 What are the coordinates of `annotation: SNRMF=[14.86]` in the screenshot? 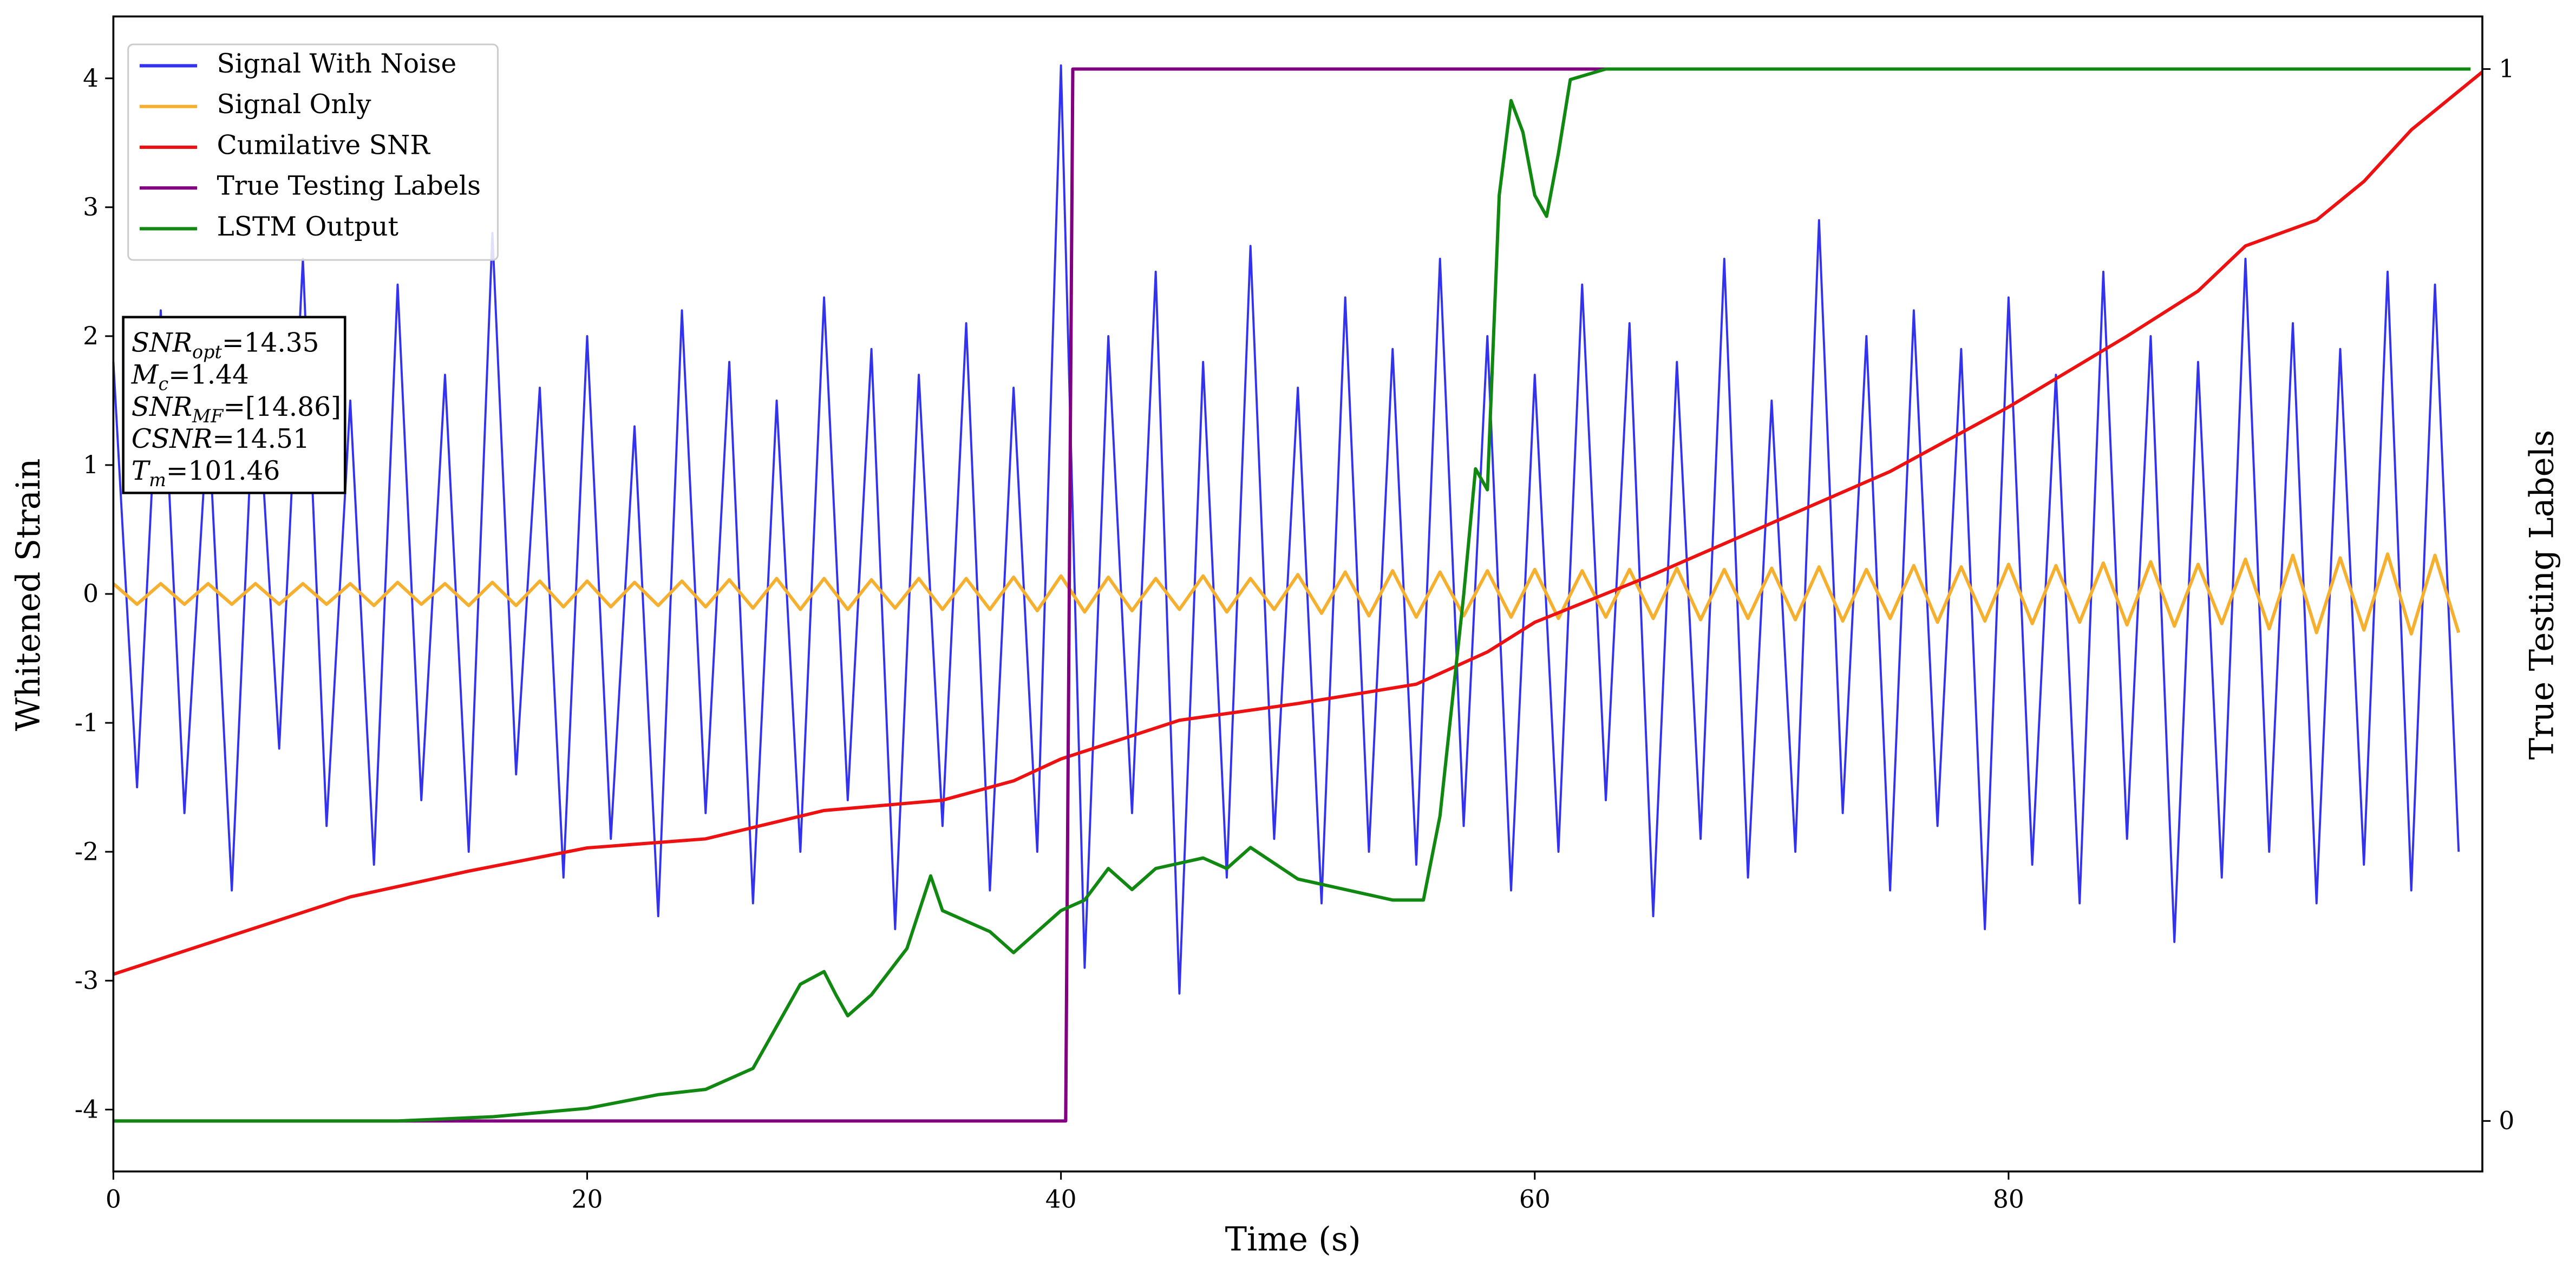 It's located at (236, 409).